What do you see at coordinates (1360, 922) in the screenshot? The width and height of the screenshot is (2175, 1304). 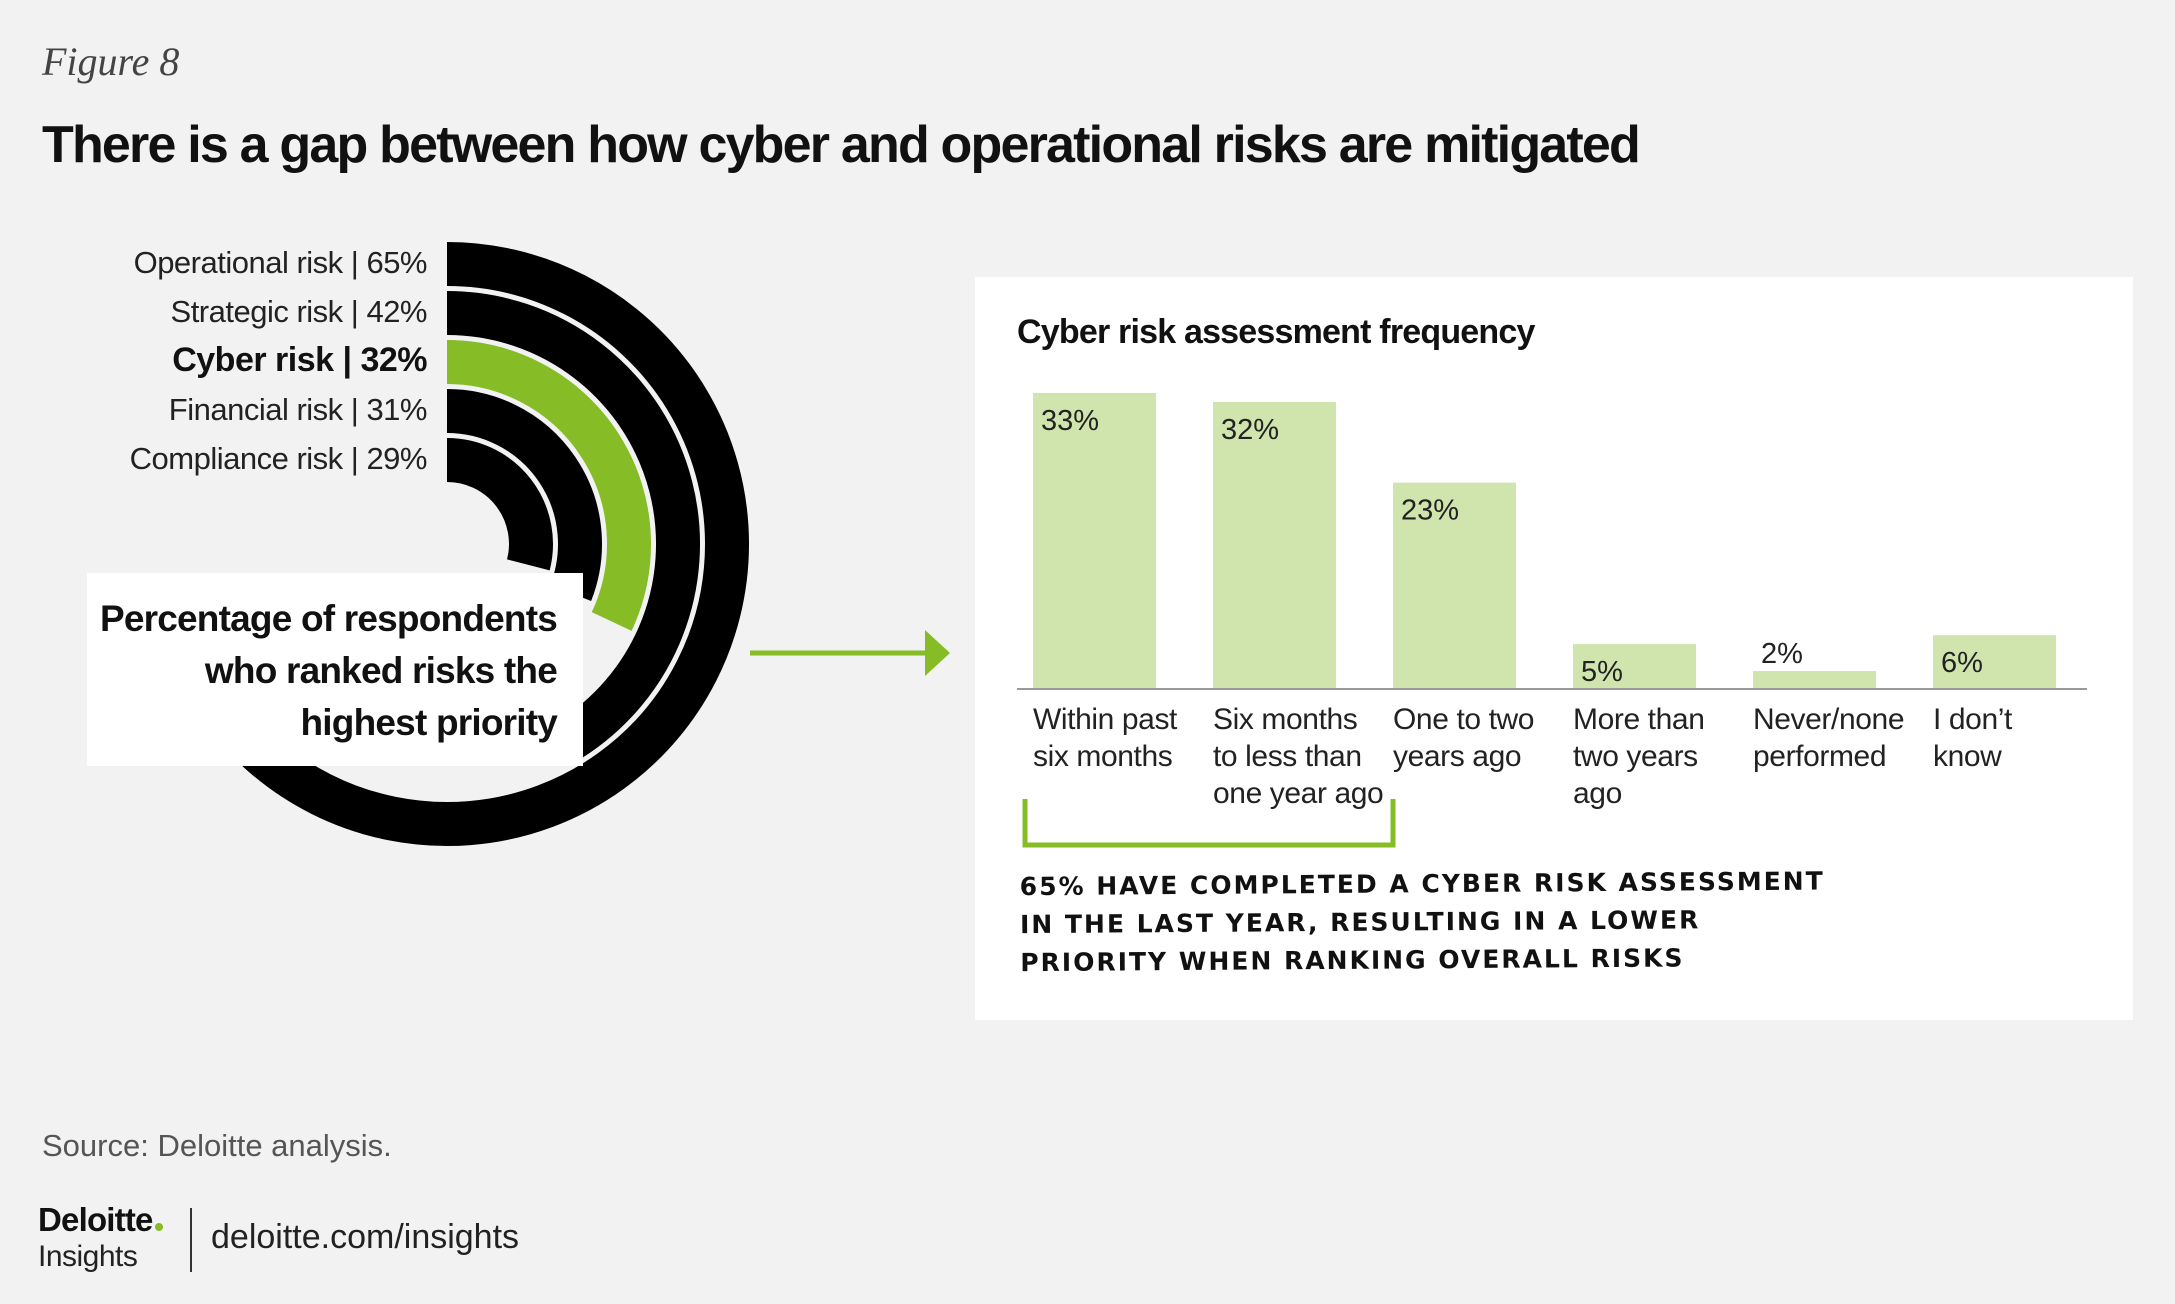 I see `annotation-line: in the last year, resulting in a lower` at bounding box center [1360, 922].